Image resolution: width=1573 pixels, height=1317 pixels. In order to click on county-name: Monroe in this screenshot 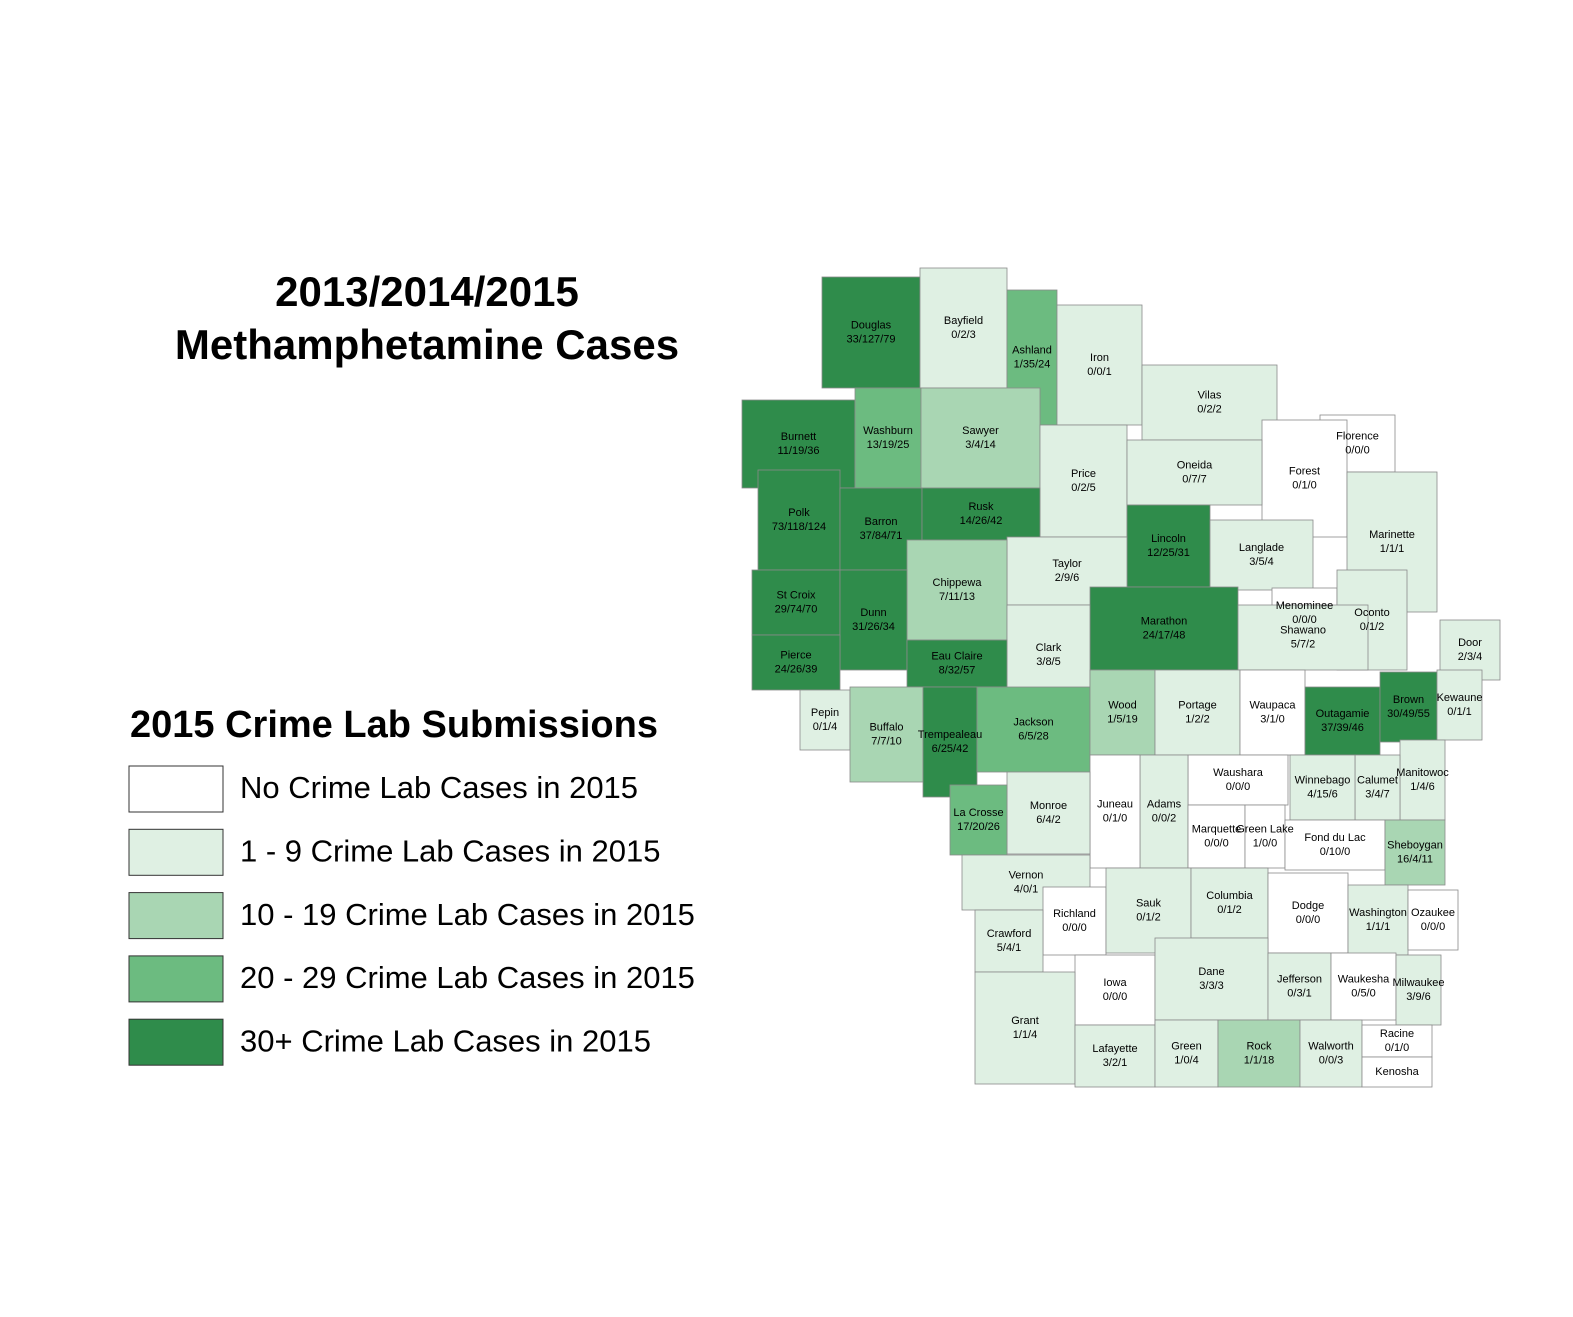, I will do `click(1048, 806)`.